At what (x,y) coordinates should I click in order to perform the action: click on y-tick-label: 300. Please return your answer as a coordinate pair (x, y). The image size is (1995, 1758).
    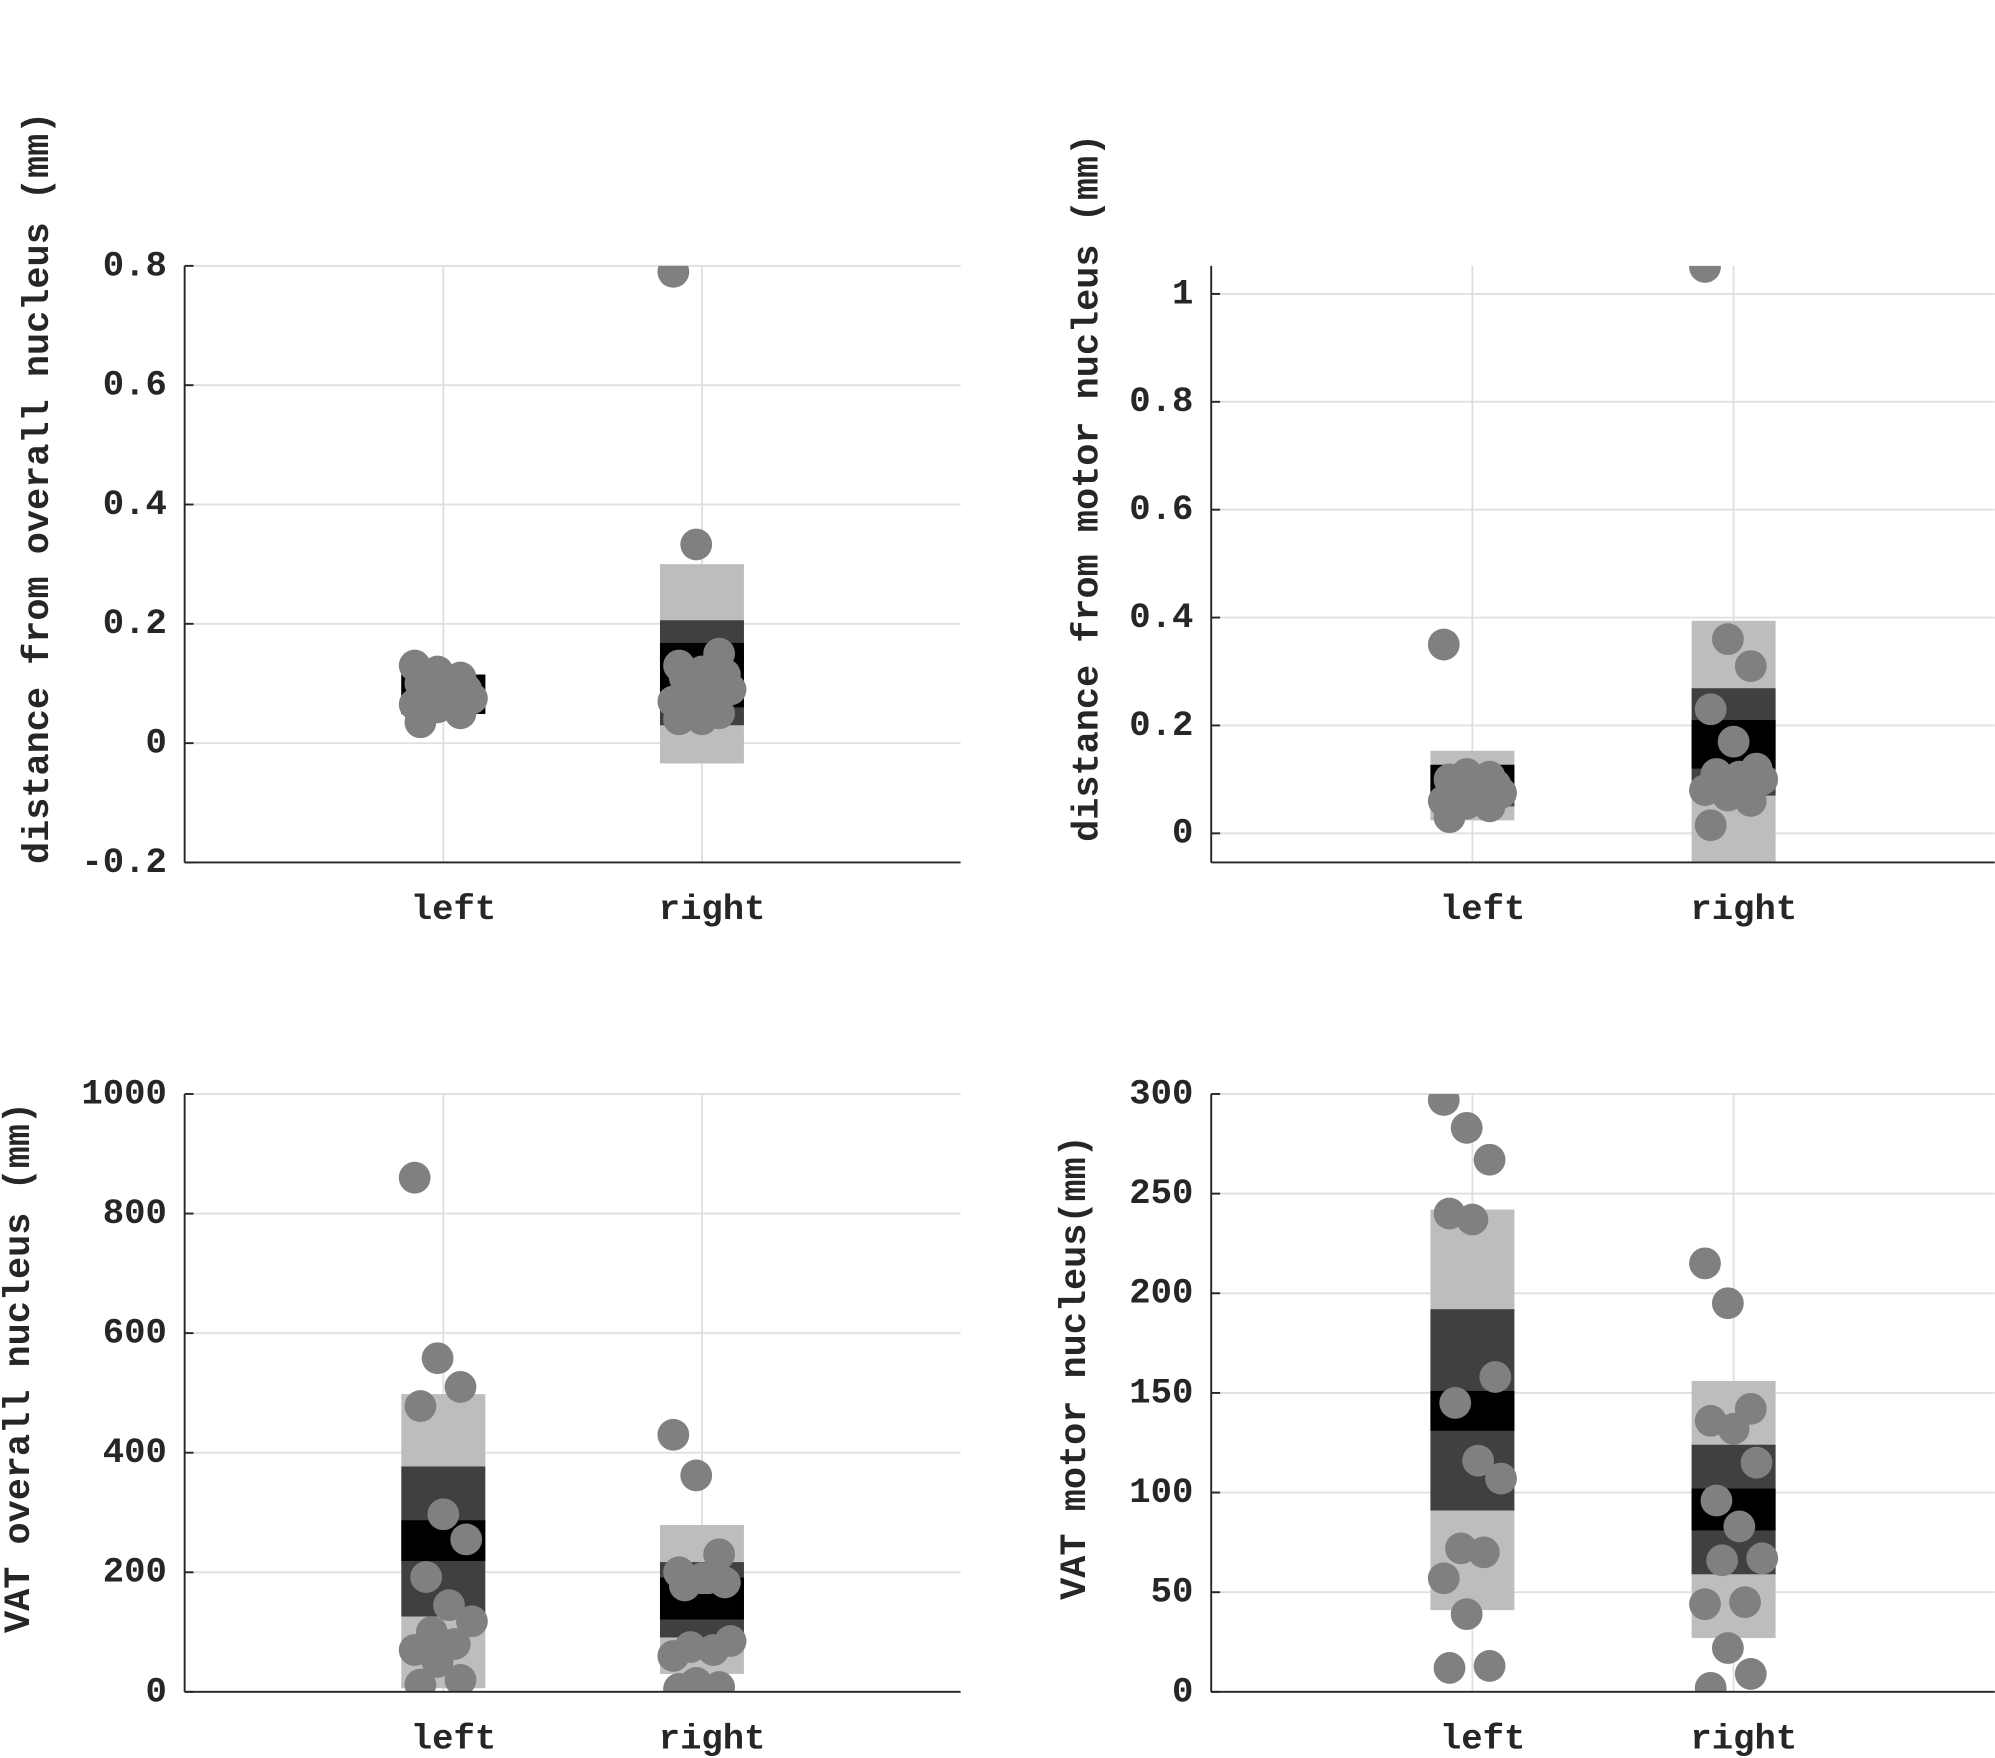
    Looking at the image, I should click on (1161, 1093).